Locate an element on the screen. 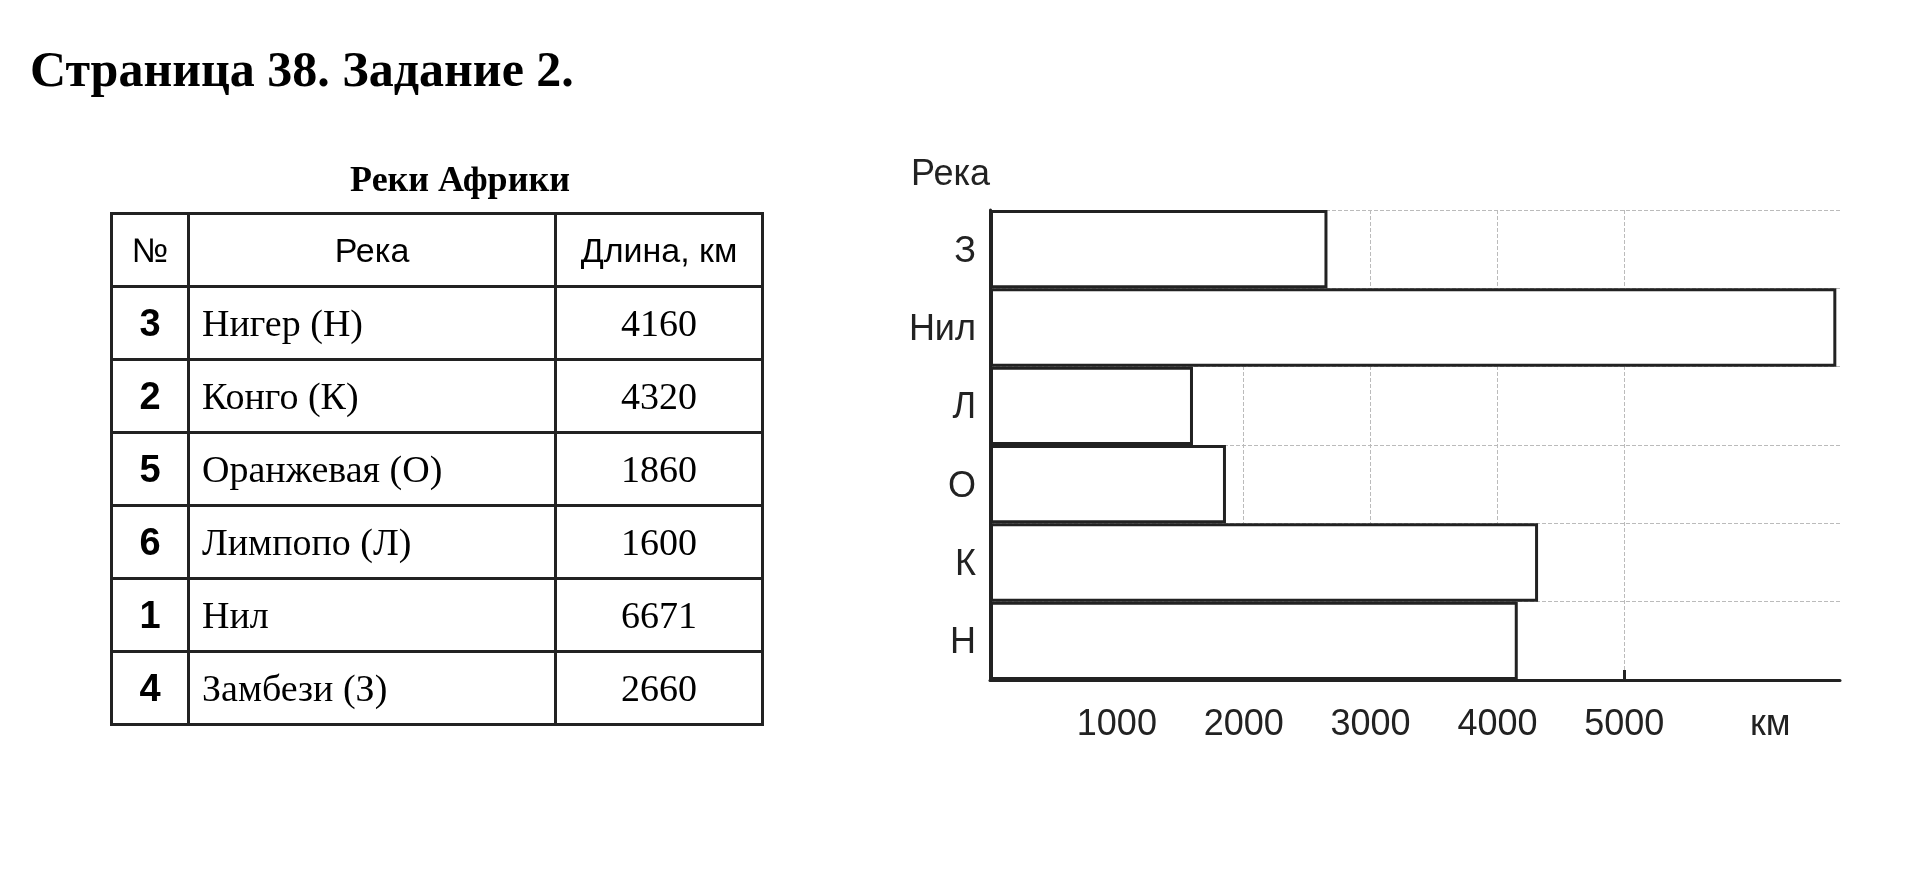 The height and width of the screenshot is (885, 1931). data-label: 1860 is located at coordinates (659, 469).